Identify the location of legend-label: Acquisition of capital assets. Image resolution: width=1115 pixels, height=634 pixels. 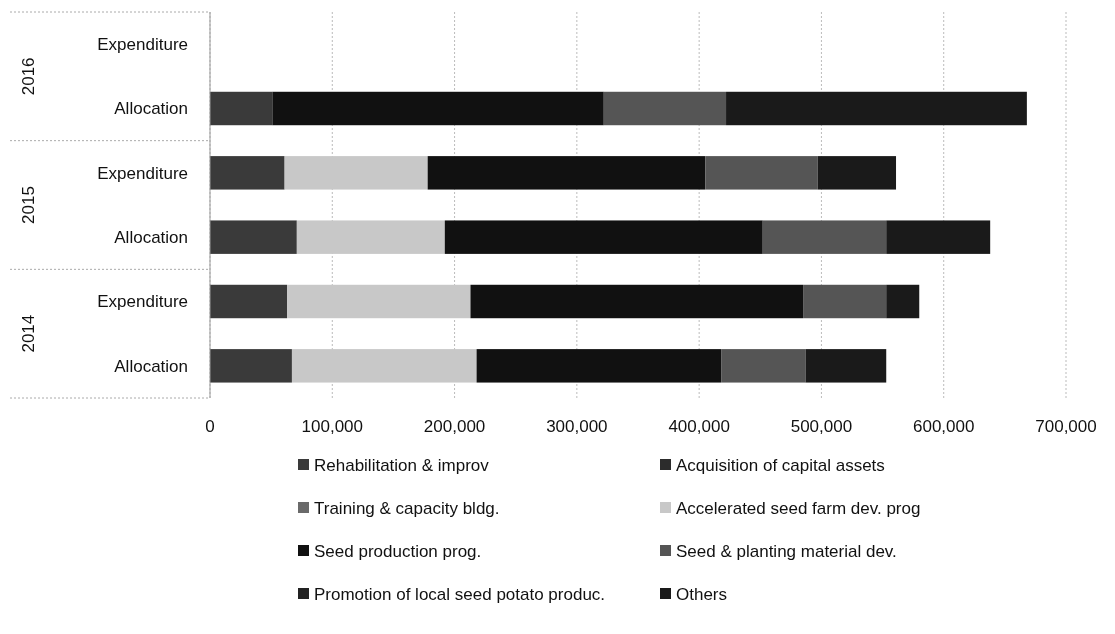
(780, 465).